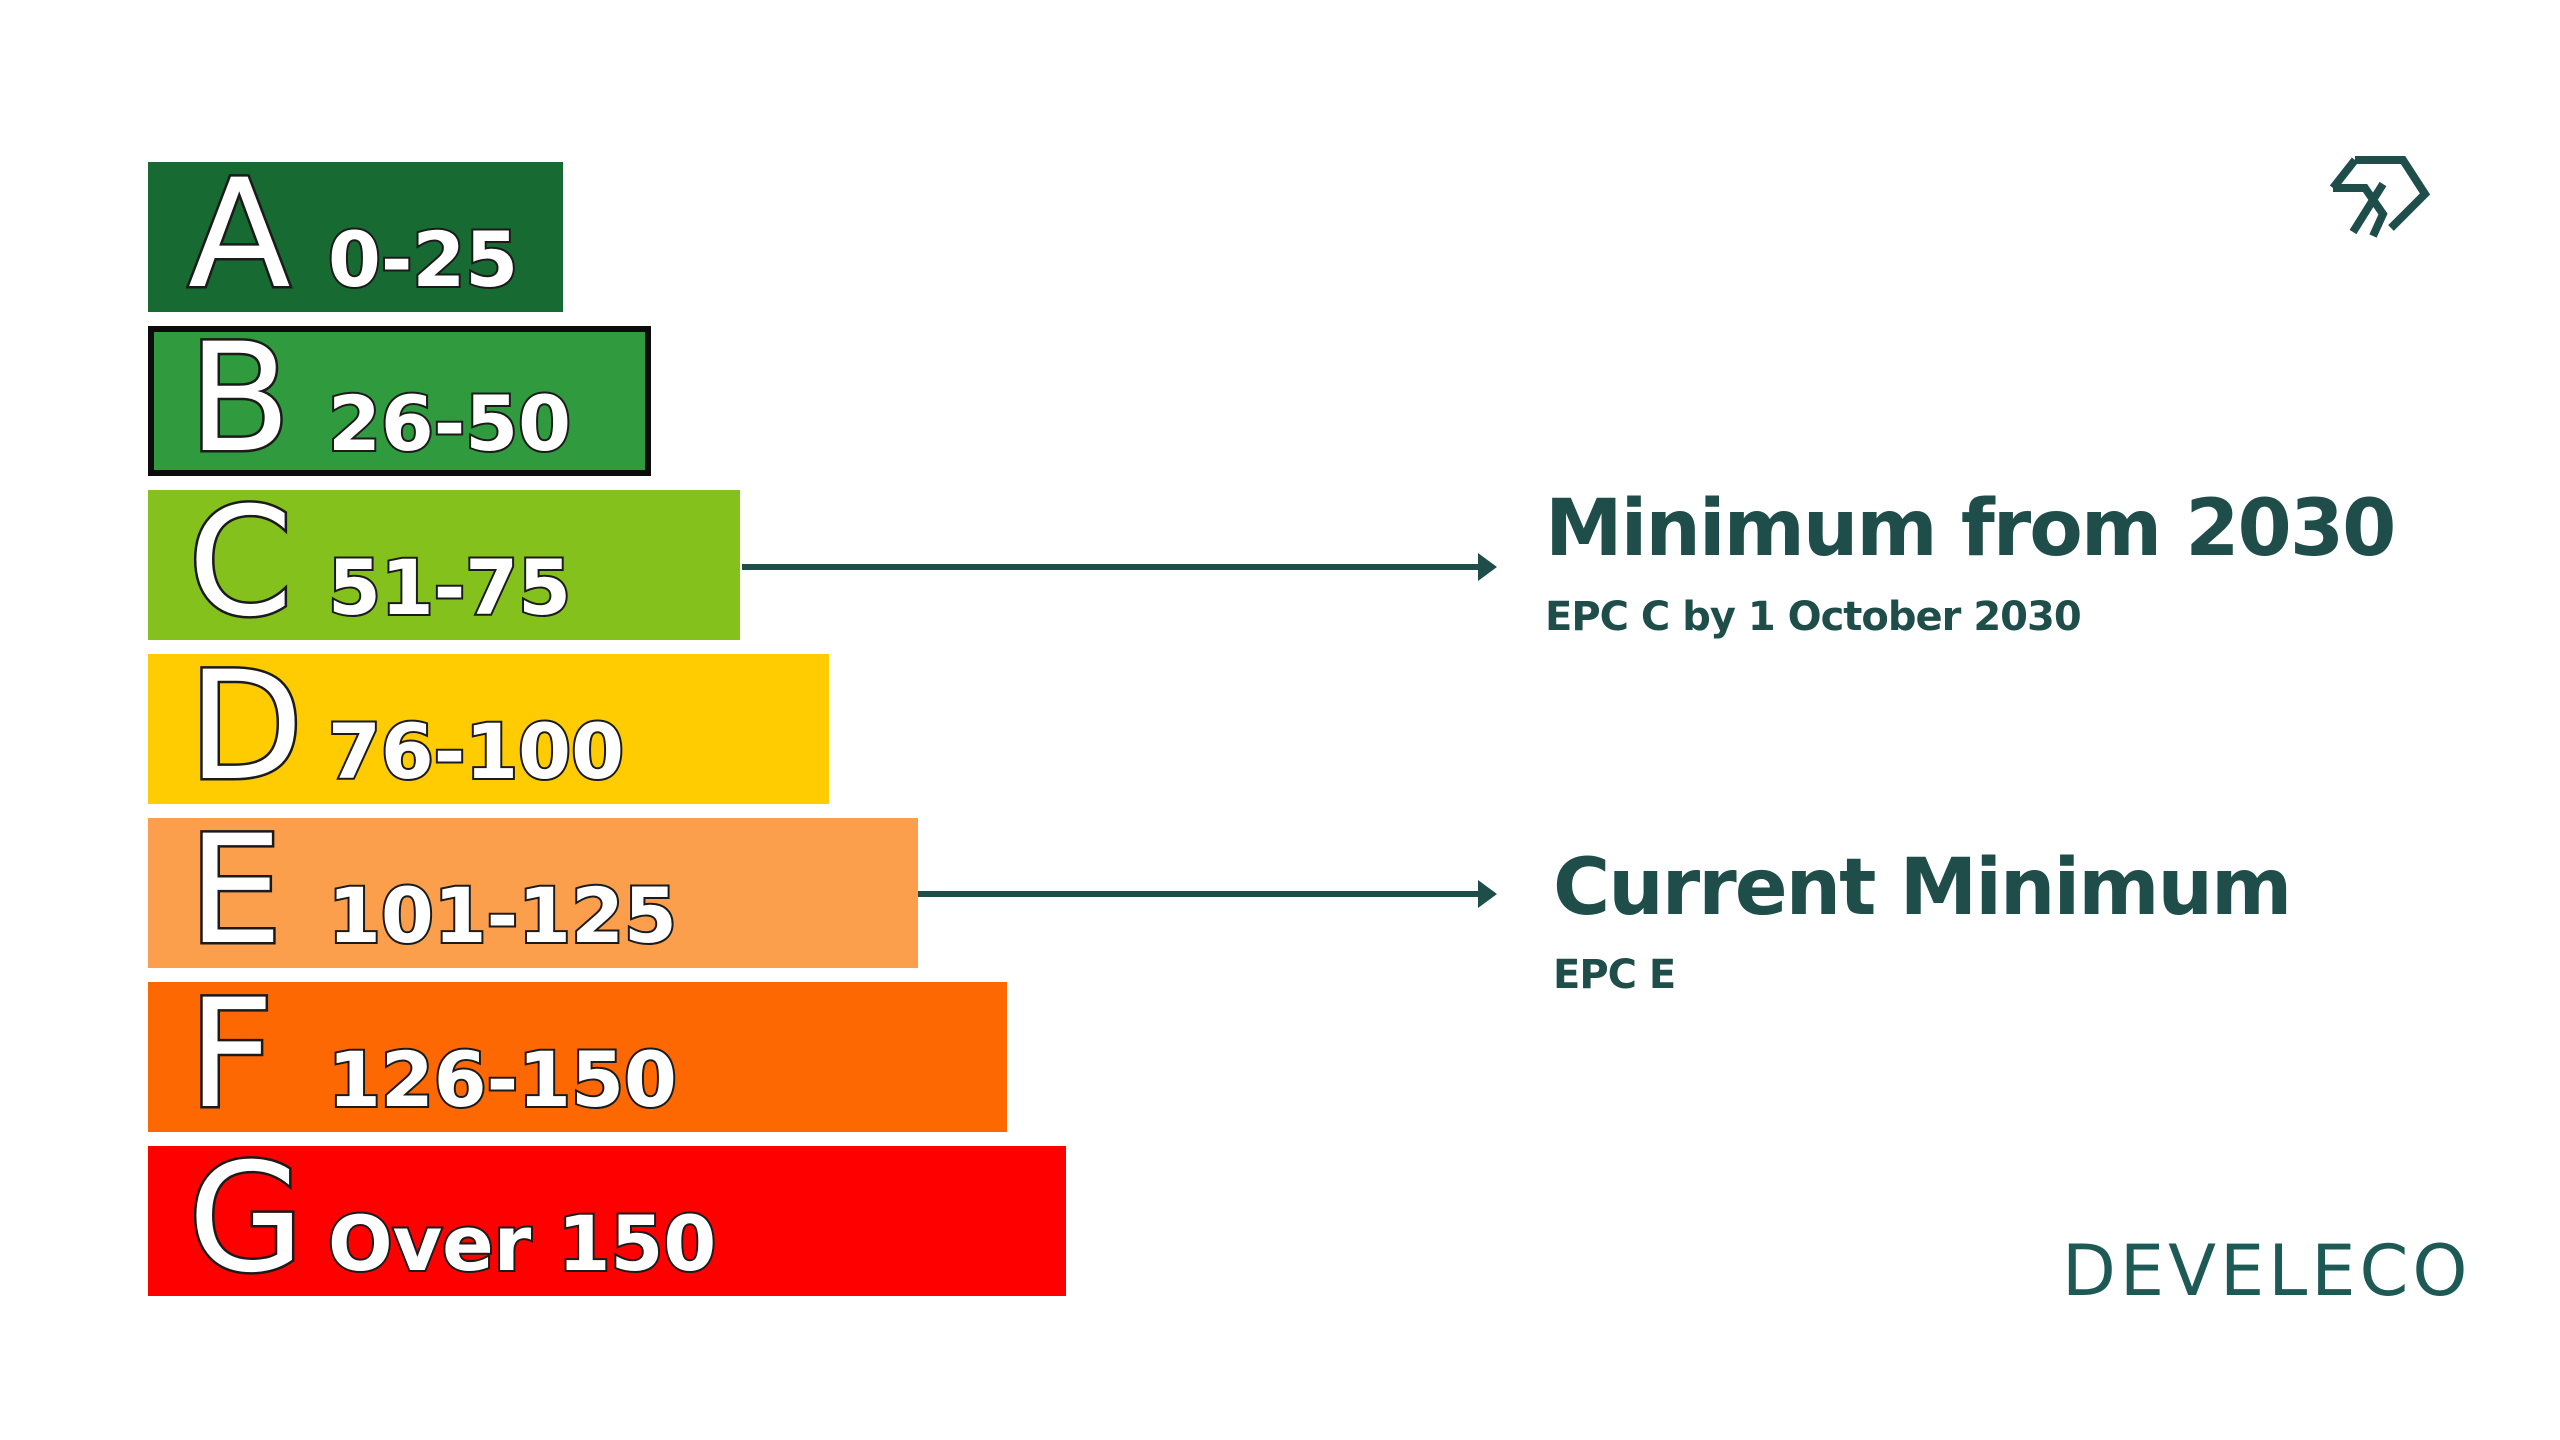 Image resolution: width=2560 pixels, height=1440 pixels. What do you see at coordinates (423, 259) in the screenshot?
I see `band-range: 0-25` at bounding box center [423, 259].